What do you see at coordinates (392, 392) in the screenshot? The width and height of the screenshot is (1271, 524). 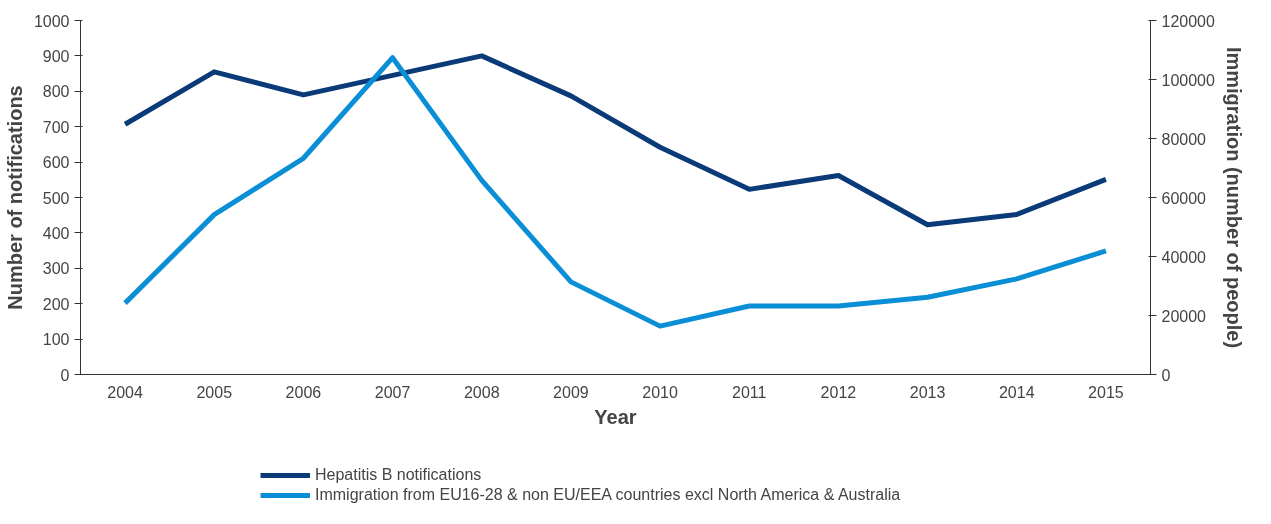 I see `x-tick-label: 2007` at bounding box center [392, 392].